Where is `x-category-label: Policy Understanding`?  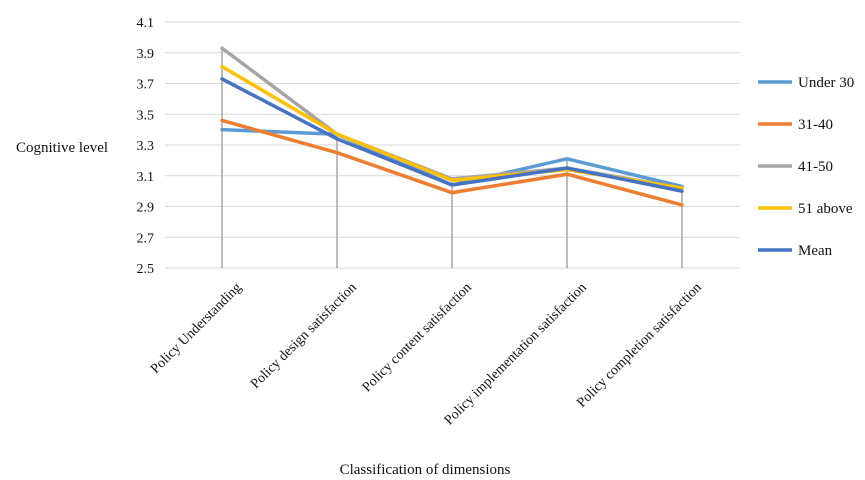
x-category-label: Policy Understanding is located at coordinates (196, 328).